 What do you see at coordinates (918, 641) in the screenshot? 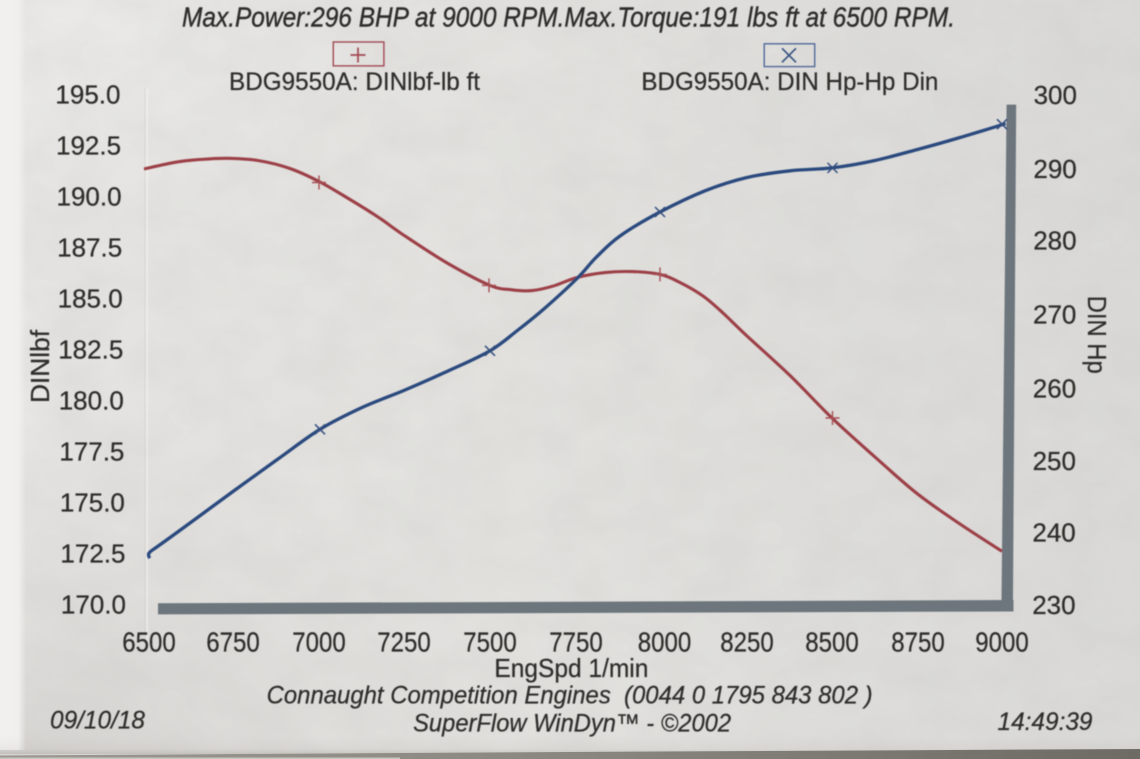
I see `svg-text: 8750` at bounding box center [918, 641].